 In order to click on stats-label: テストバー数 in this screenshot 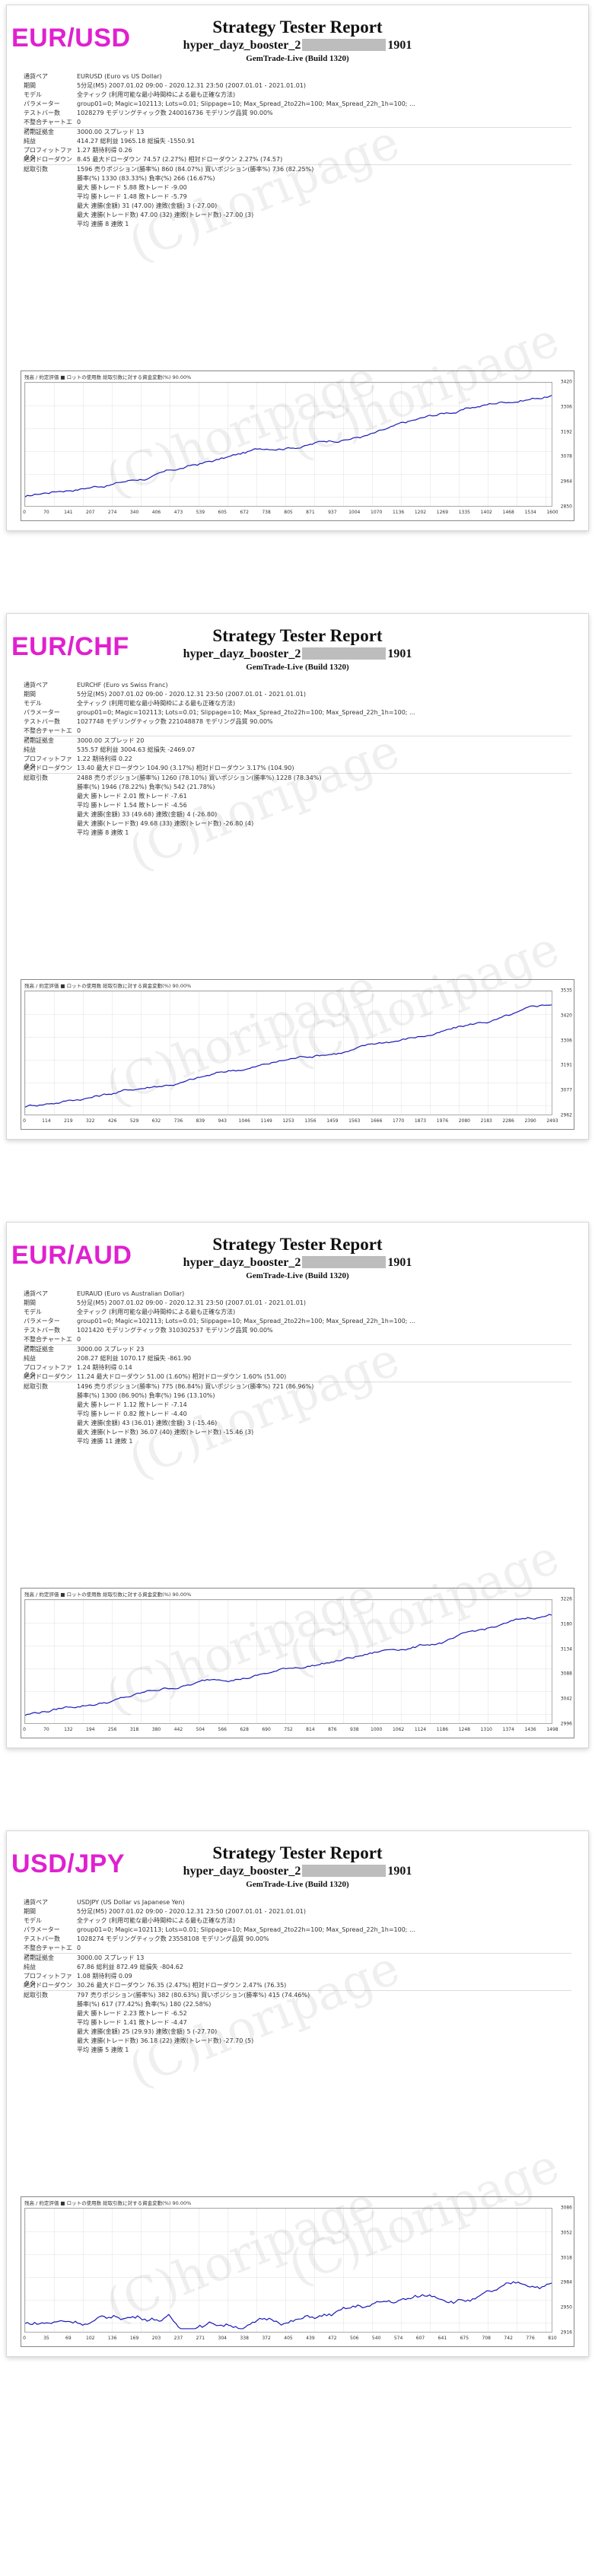, I will do `click(42, 1331)`.